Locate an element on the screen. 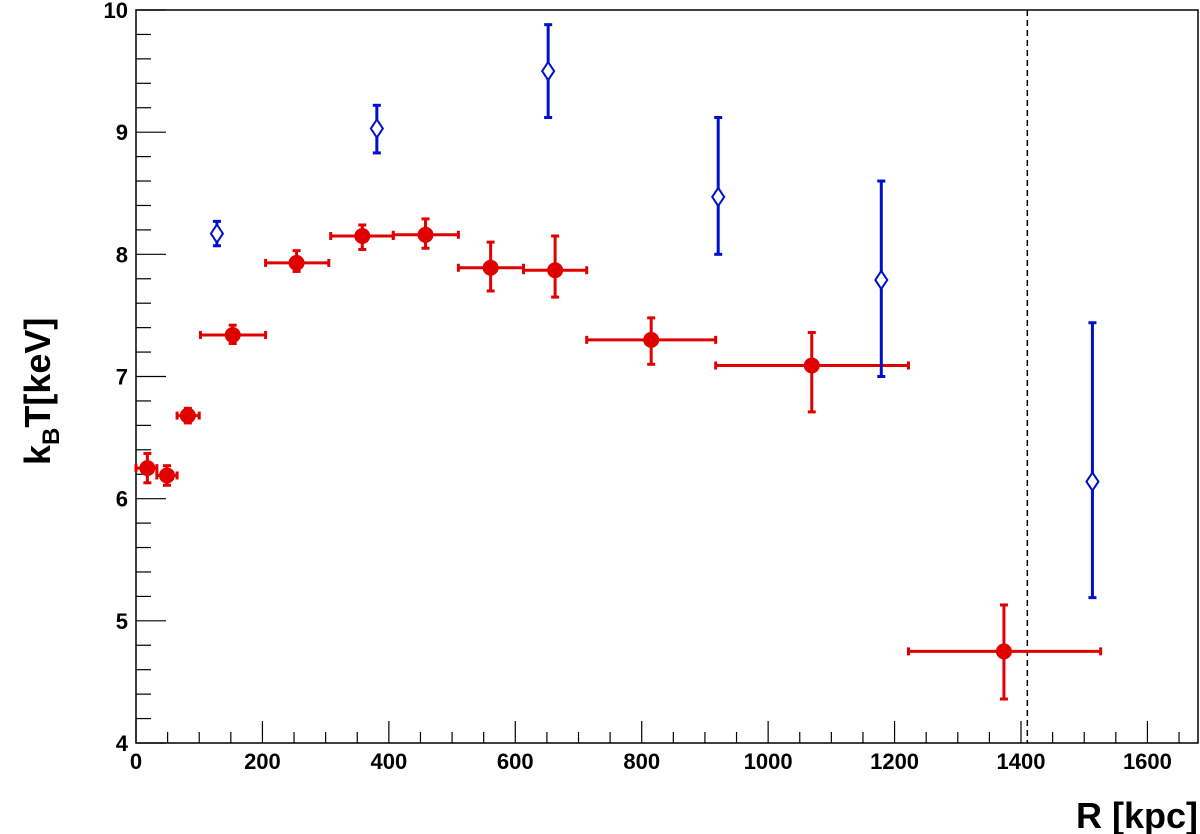  y-axis-title: kBT[keV] is located at coordinates (41, 391).